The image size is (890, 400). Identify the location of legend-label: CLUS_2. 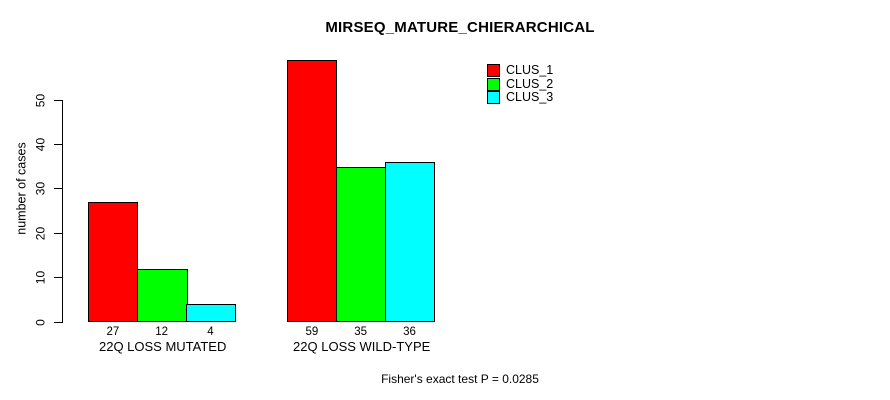
(530, 83).